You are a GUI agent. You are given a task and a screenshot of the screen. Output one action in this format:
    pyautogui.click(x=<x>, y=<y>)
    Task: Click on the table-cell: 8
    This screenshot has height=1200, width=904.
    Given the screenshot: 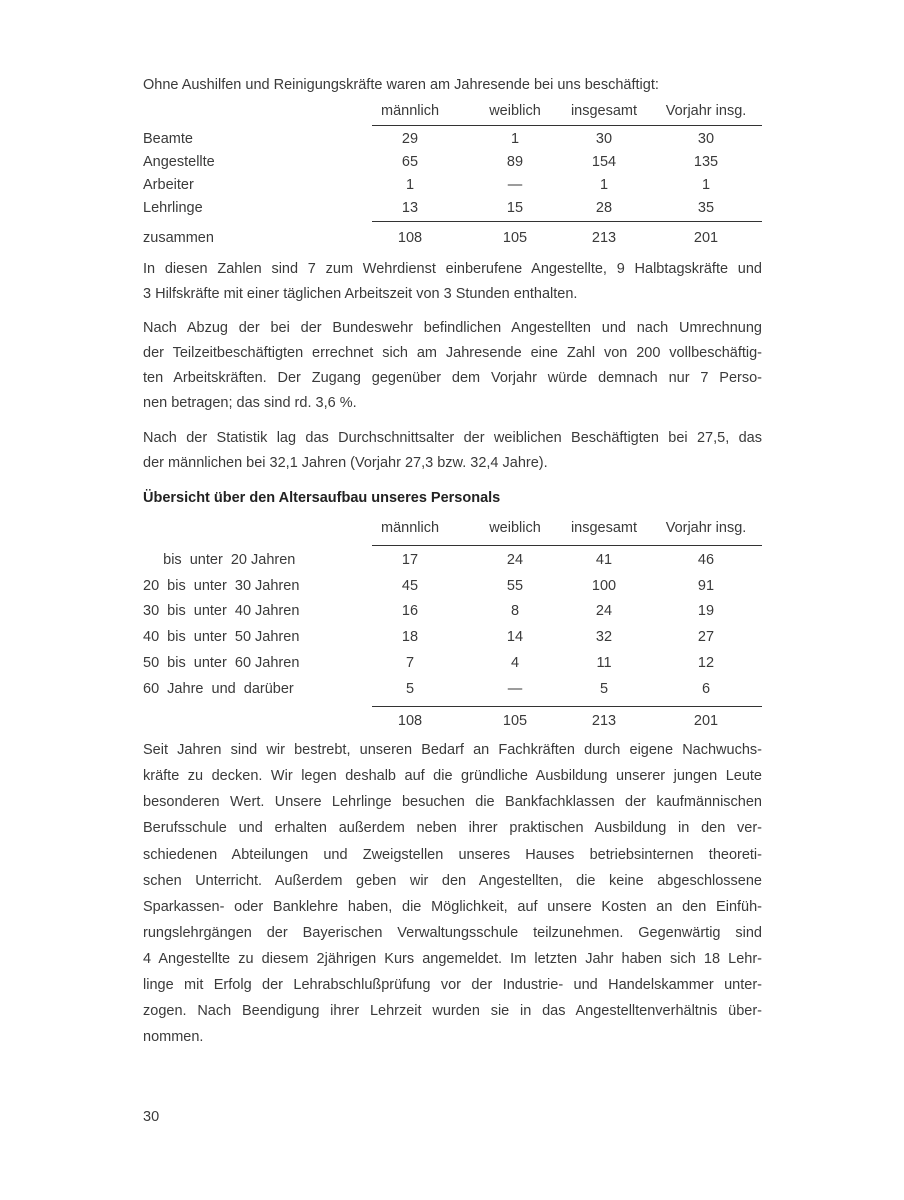 What is the action you would take?
    pyautogui.click(x=515, y=611)
    